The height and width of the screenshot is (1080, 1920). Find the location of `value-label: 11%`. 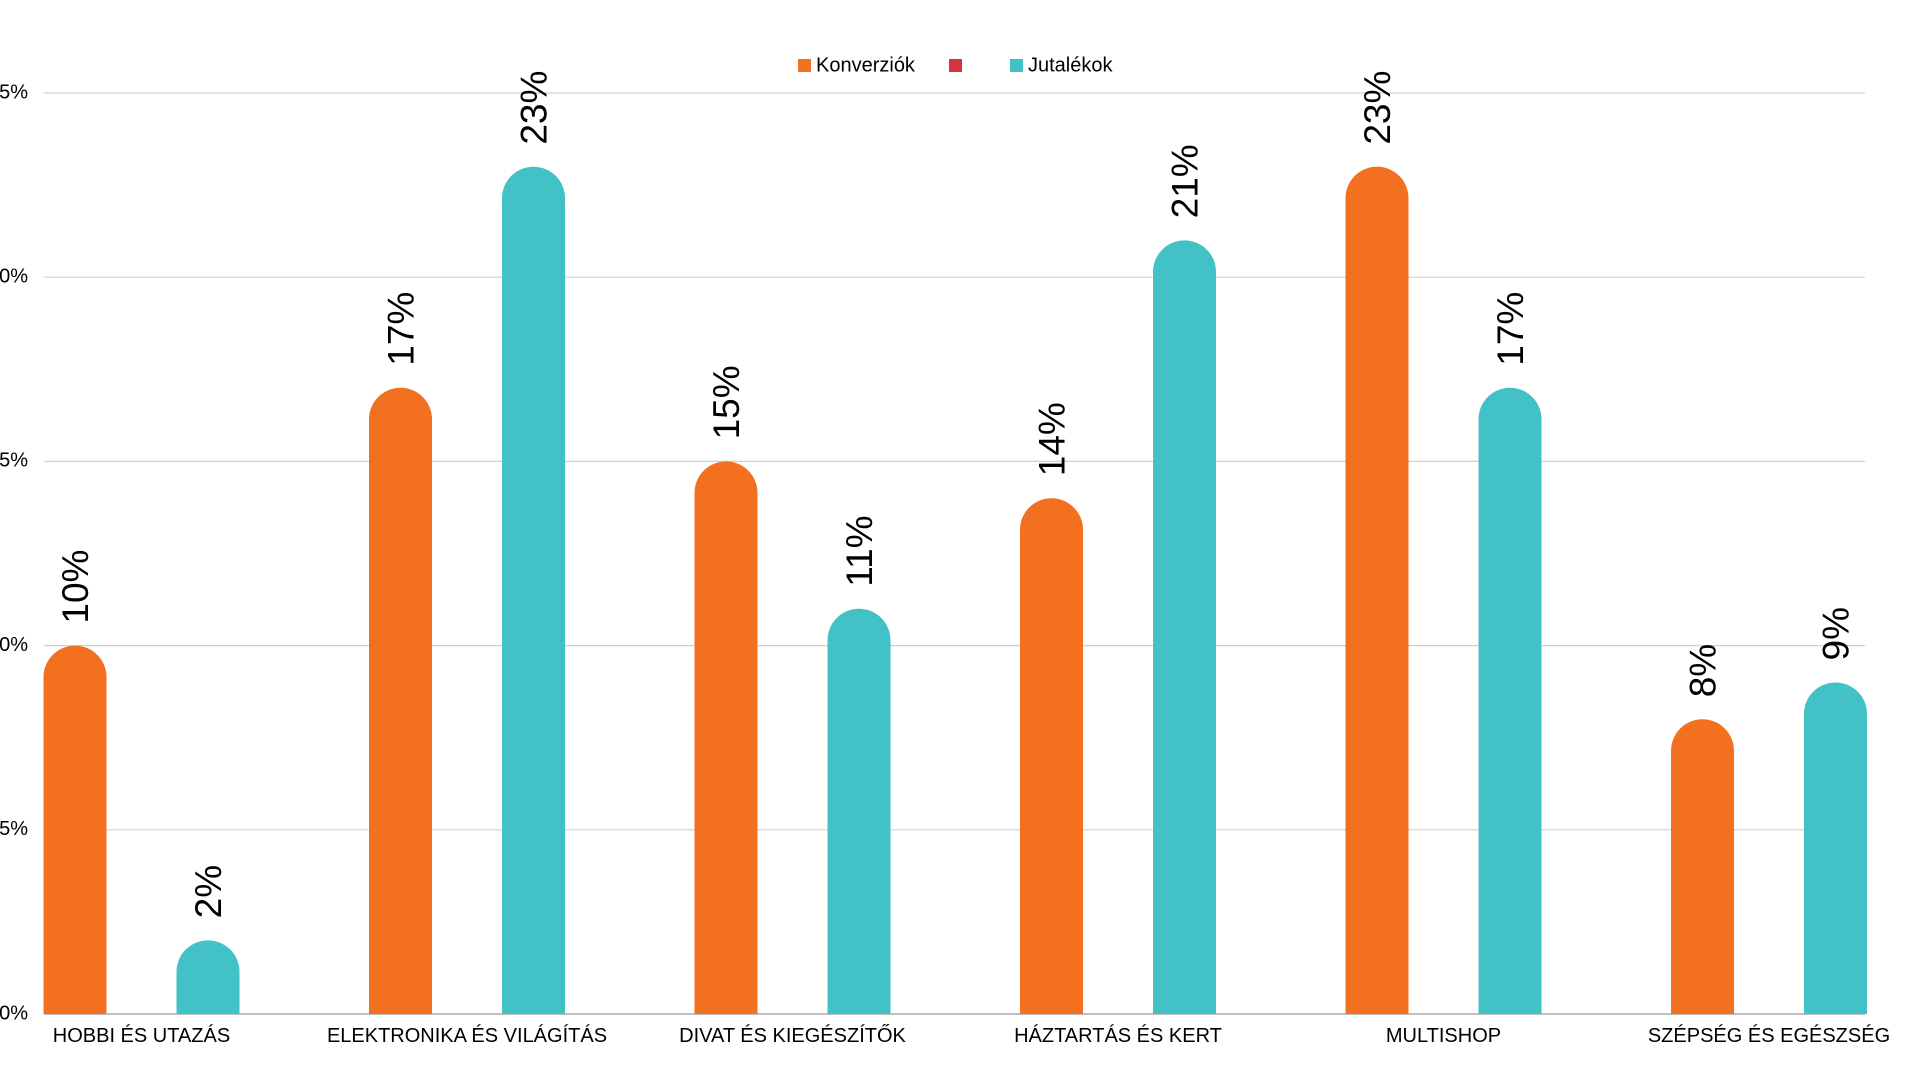

value-label: 11% is located at coordinates (859, 550).